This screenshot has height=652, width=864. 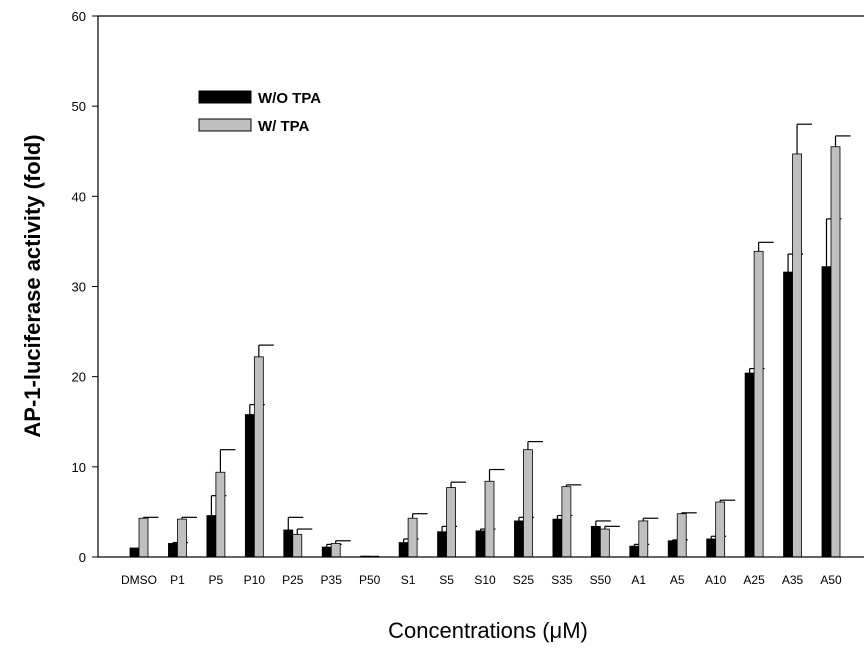 I want to click on y-axis-title: AP-1-luciferase activity (fold), so click(x=32, y=285).